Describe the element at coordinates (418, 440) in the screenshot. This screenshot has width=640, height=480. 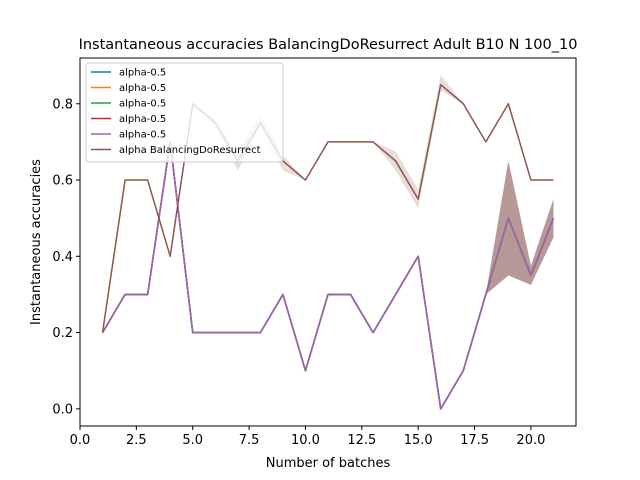
I see `x-tick-label: 15.0` at that location.